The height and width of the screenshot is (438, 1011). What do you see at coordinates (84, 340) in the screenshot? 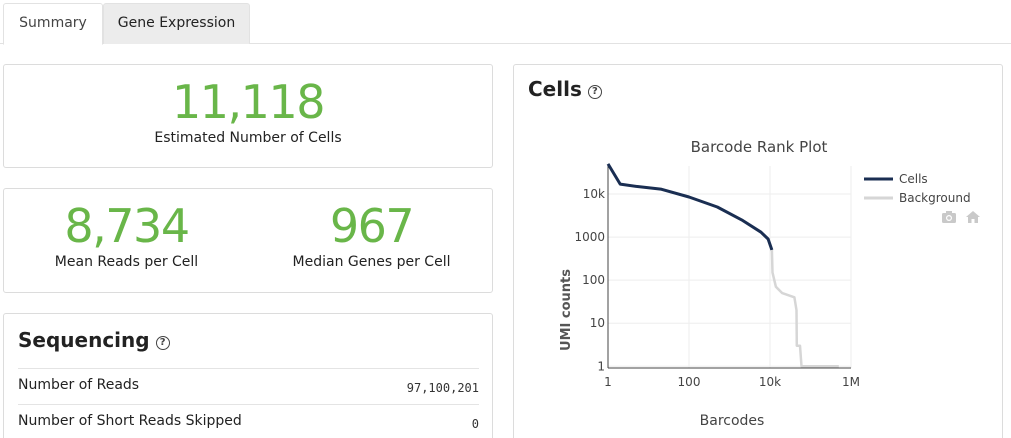
I see `sequencing-title: Sequencing` at bounding box center [84, 340].